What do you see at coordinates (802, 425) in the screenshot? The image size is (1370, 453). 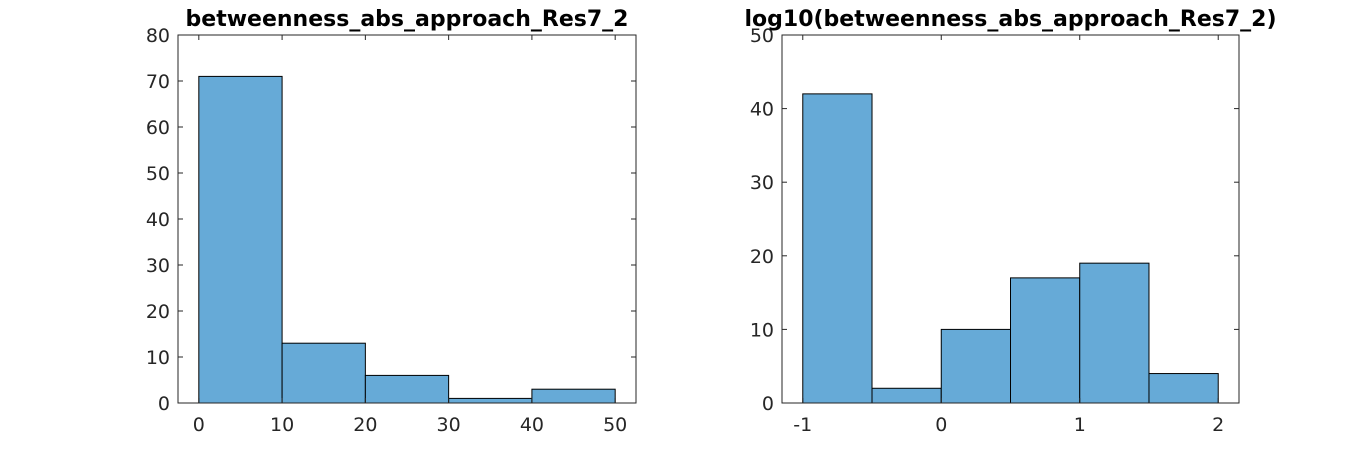 I see `x-tick-label: -1` at bounding box center [802, 425].